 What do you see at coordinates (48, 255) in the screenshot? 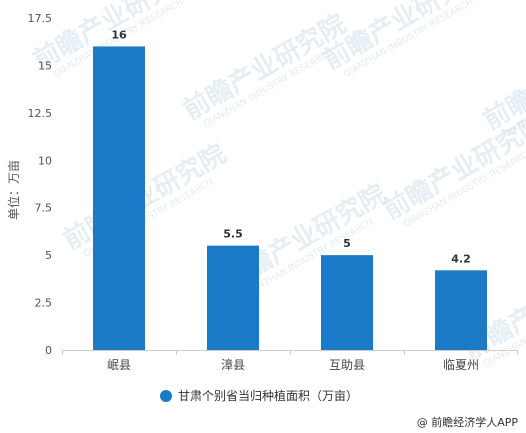
I see `y-tick-label: 5` at bounding box center [48, 255].